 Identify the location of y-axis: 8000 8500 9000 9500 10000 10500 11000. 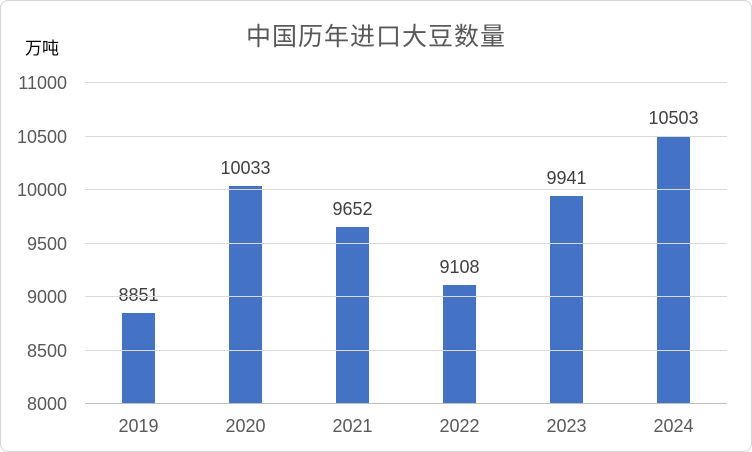
(34, 243).